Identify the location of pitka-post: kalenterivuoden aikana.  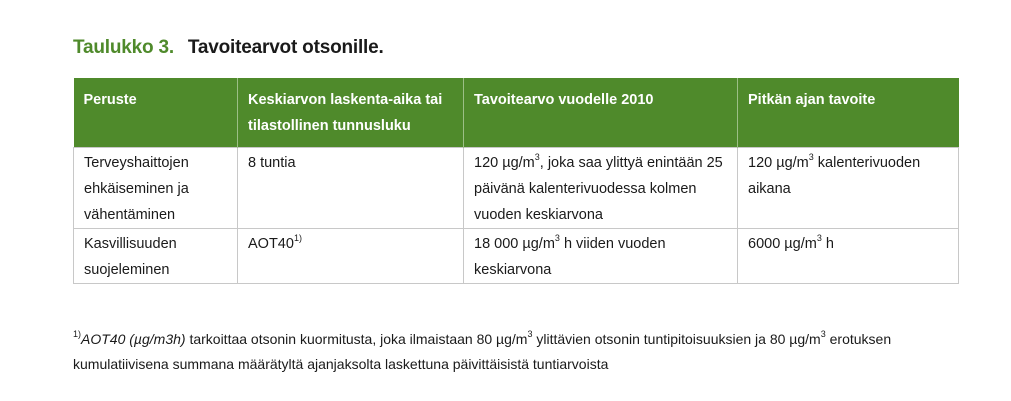
(834, 176).